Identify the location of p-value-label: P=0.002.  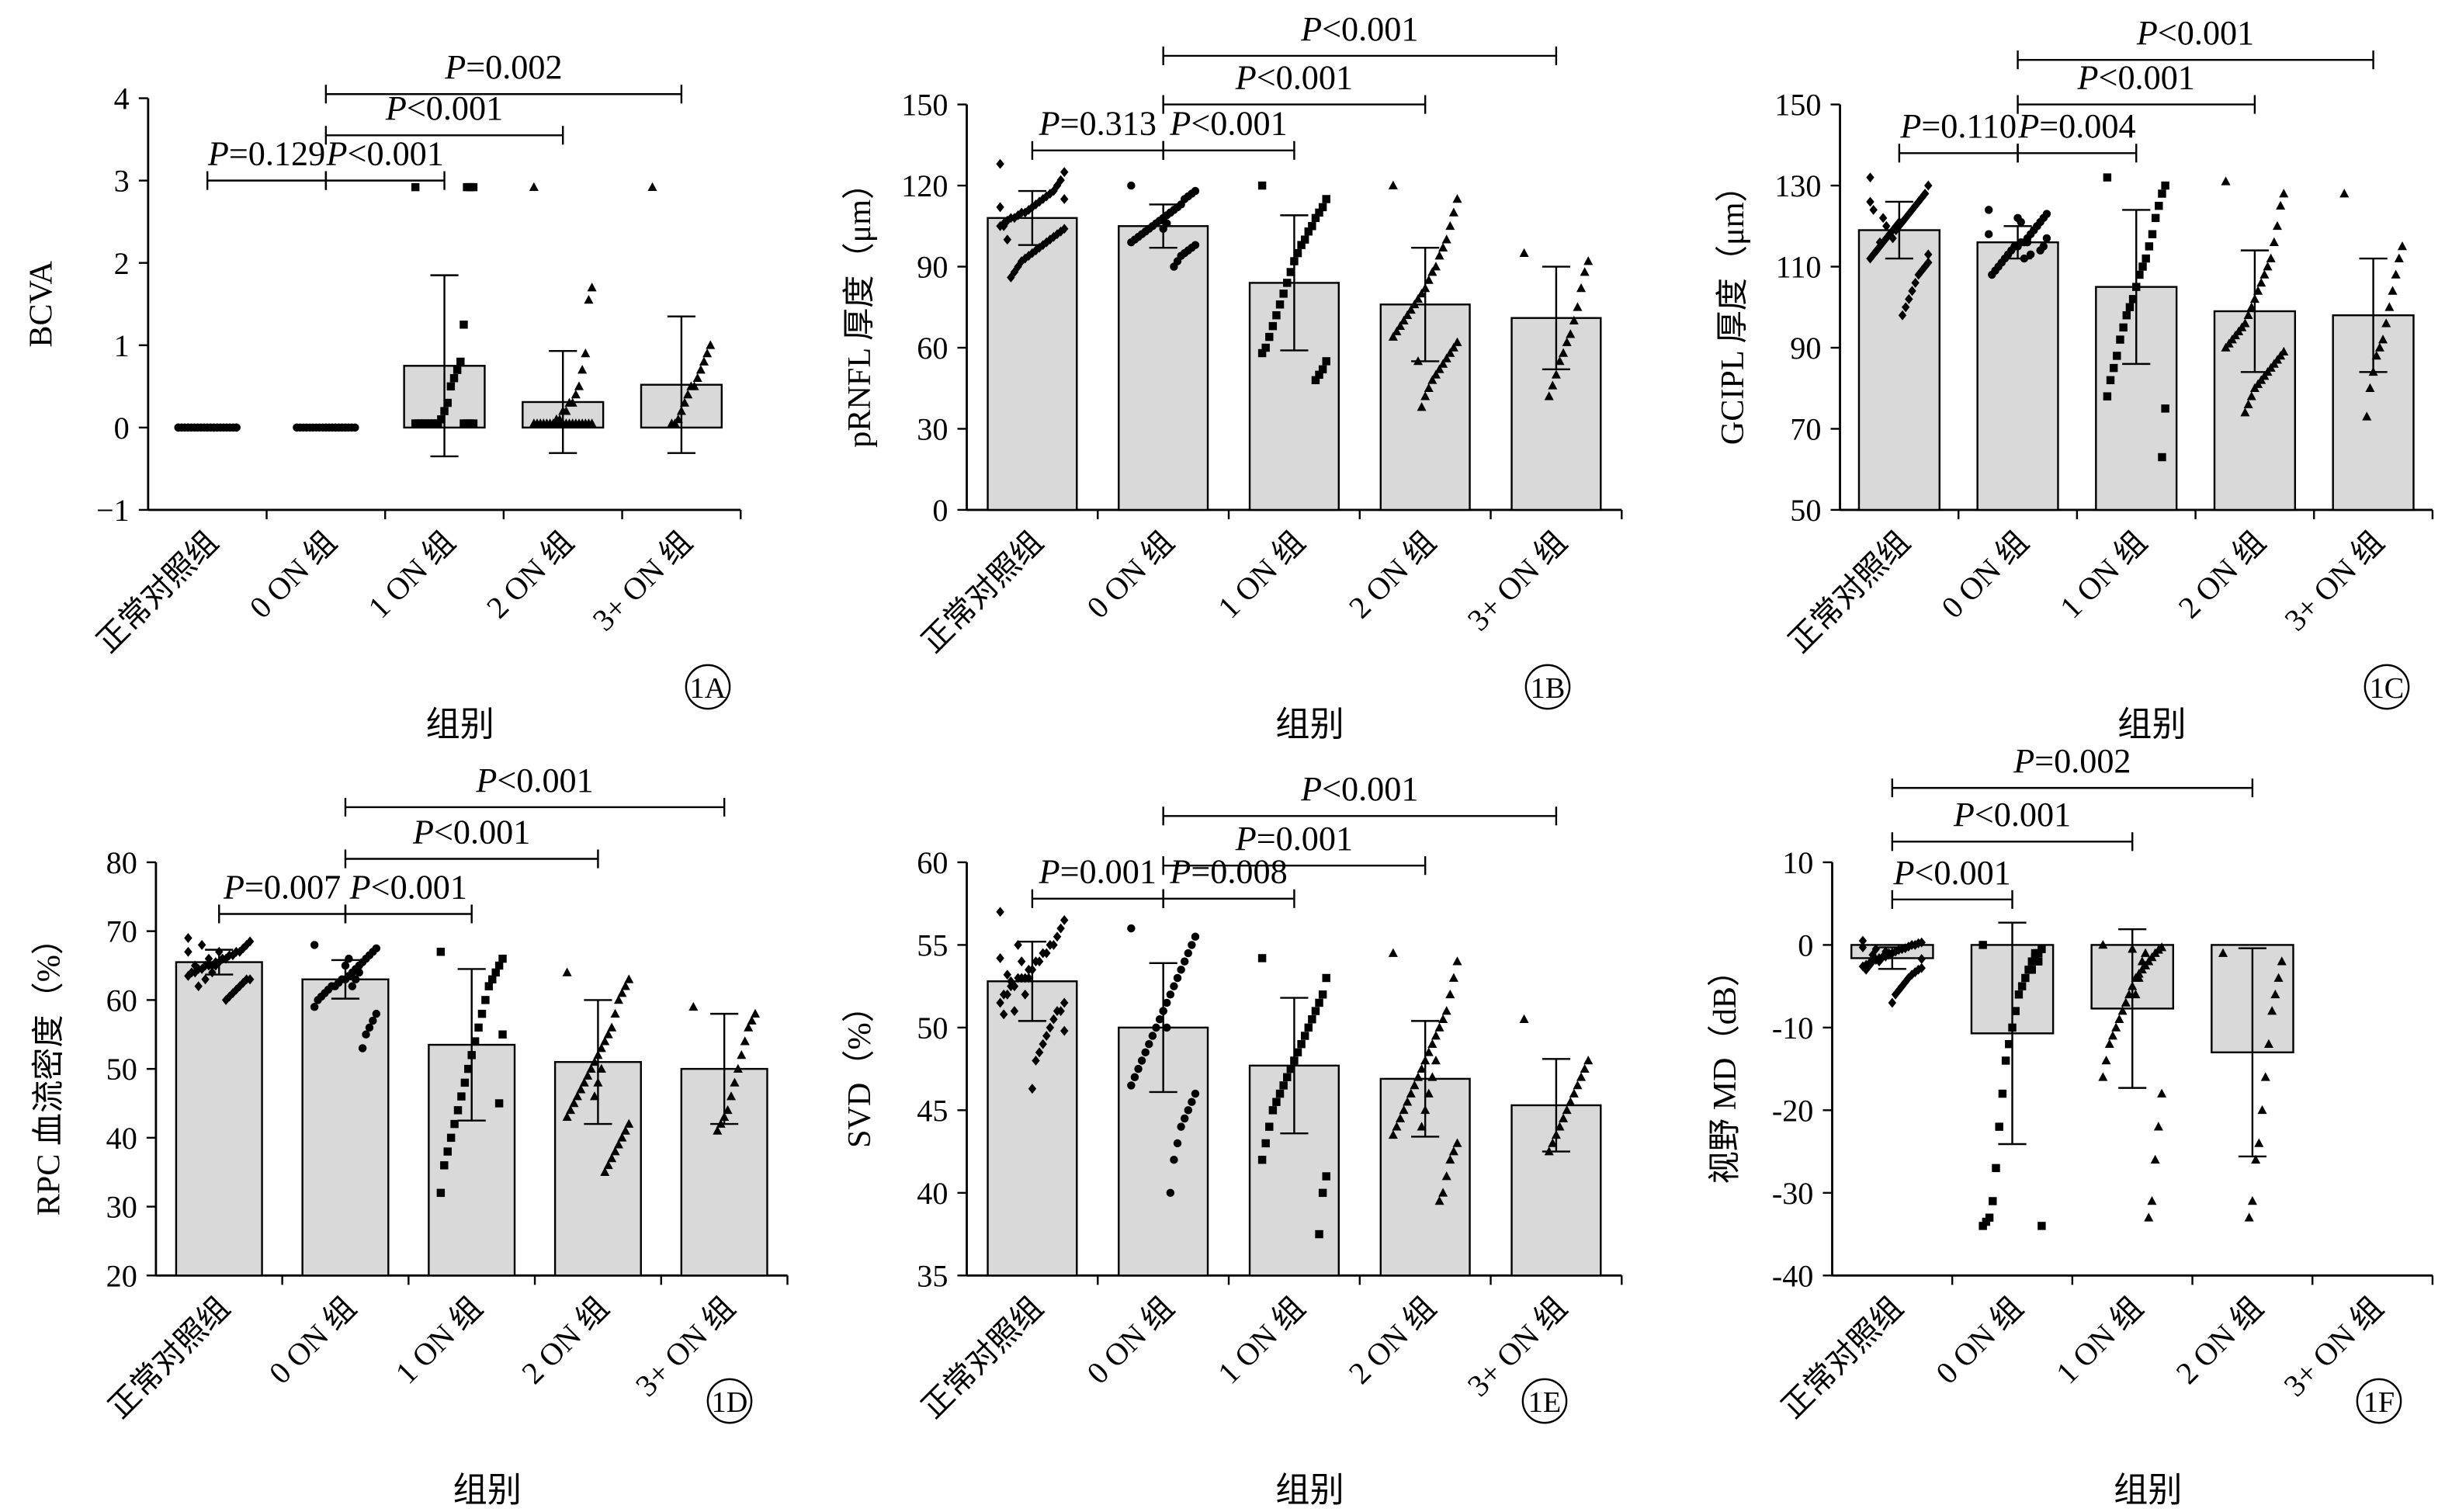
(2072, 761).